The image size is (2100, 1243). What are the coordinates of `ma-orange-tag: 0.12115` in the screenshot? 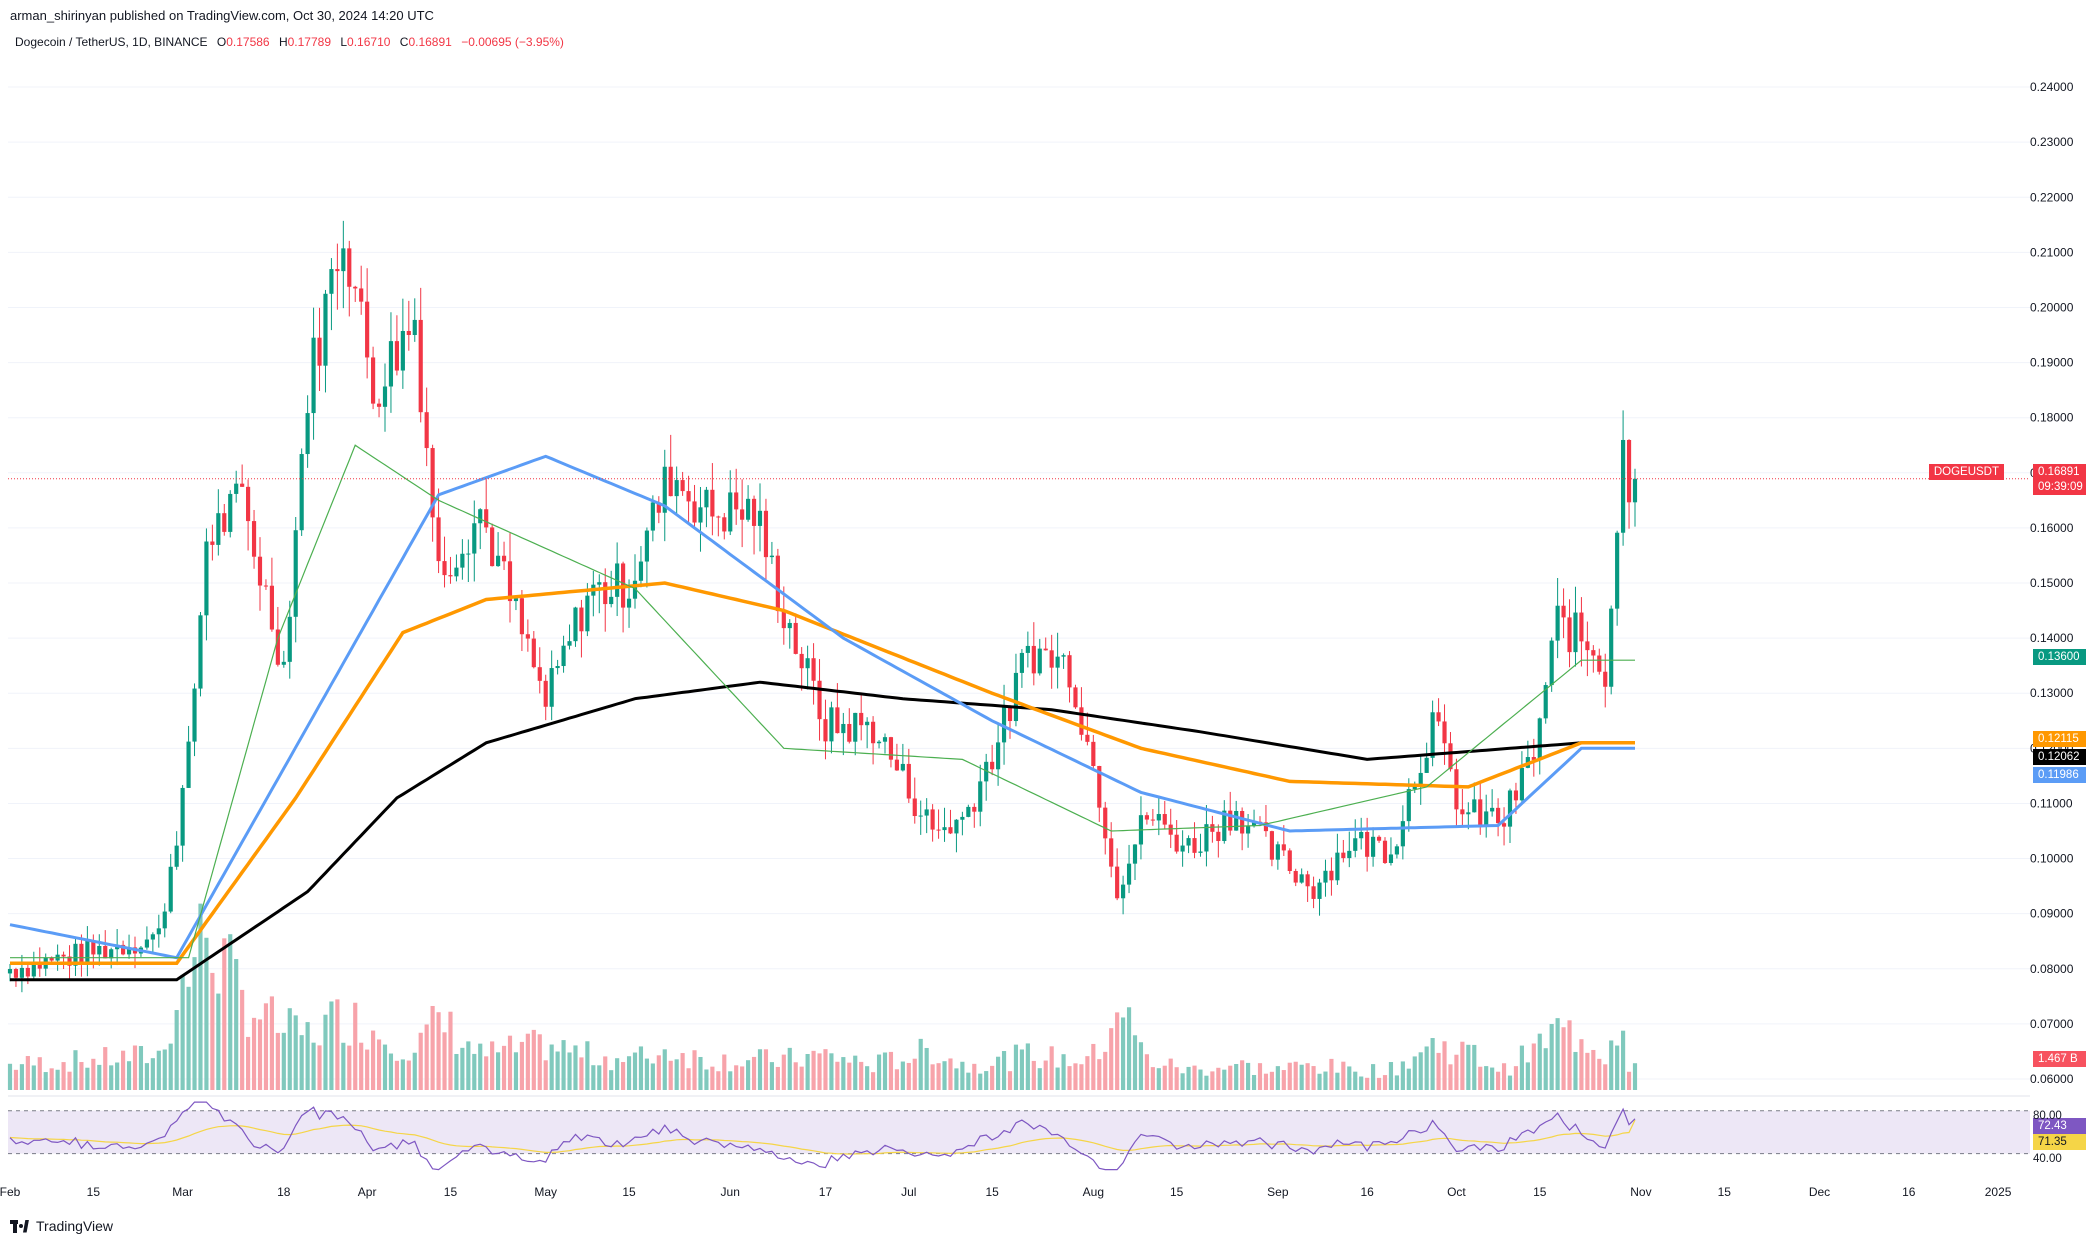 It's located at (2059, 739).